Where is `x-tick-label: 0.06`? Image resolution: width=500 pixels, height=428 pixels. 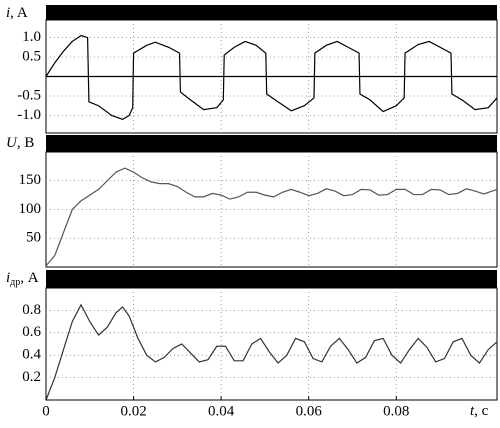
x-tick-label: 0.06 is located at coordinates (309, 411).